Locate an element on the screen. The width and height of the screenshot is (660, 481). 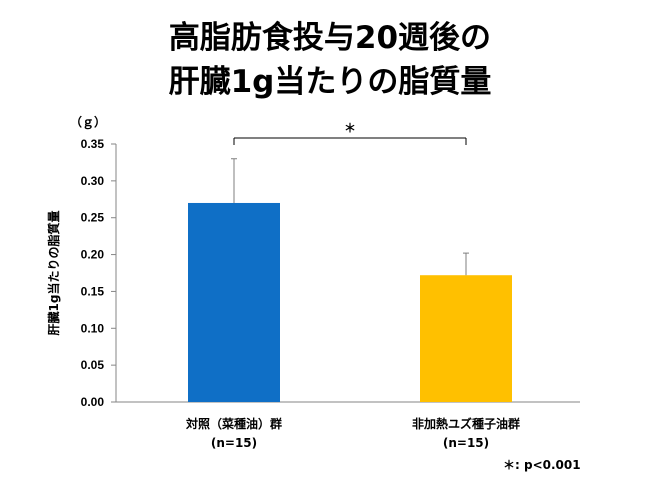
y-tick-label: 0.15 is located at coordinates (93, 291).